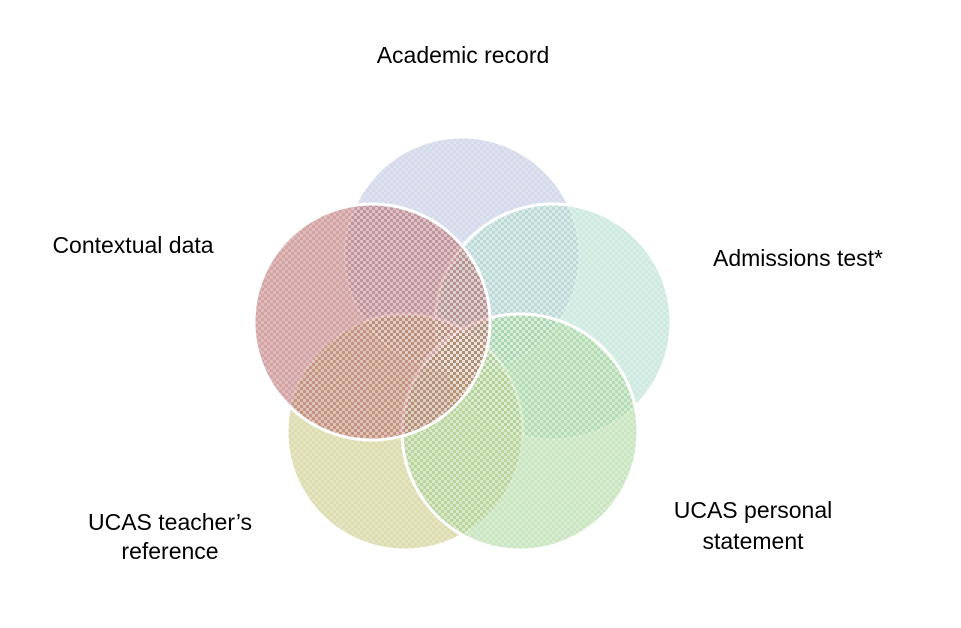 The width and height of the screenshot is (961, 628). I want to click on label: UCAS personal, so click(753, 510).